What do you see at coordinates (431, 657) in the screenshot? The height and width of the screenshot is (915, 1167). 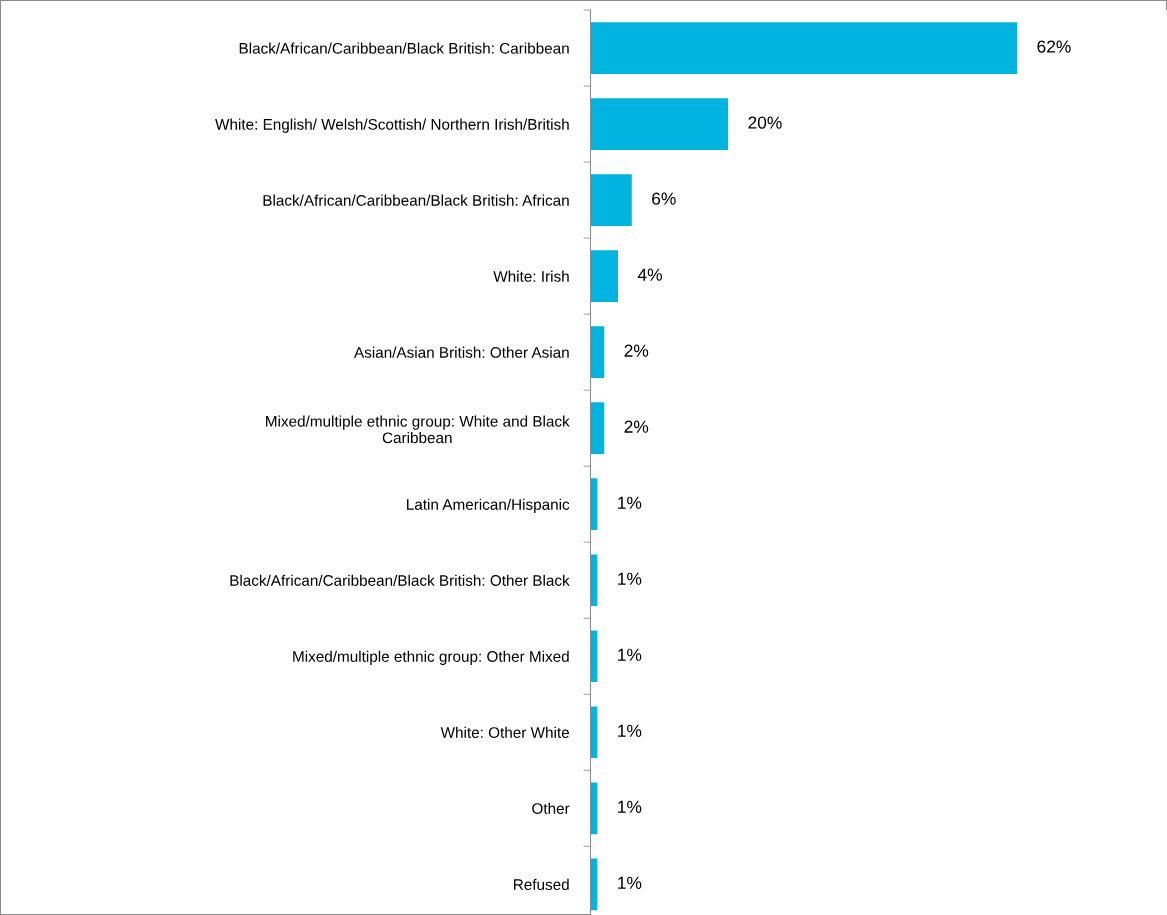 I see `y-tick-label: Mixed/multiple ethnic group: Other Mixed` at bounding box center [431, 657].